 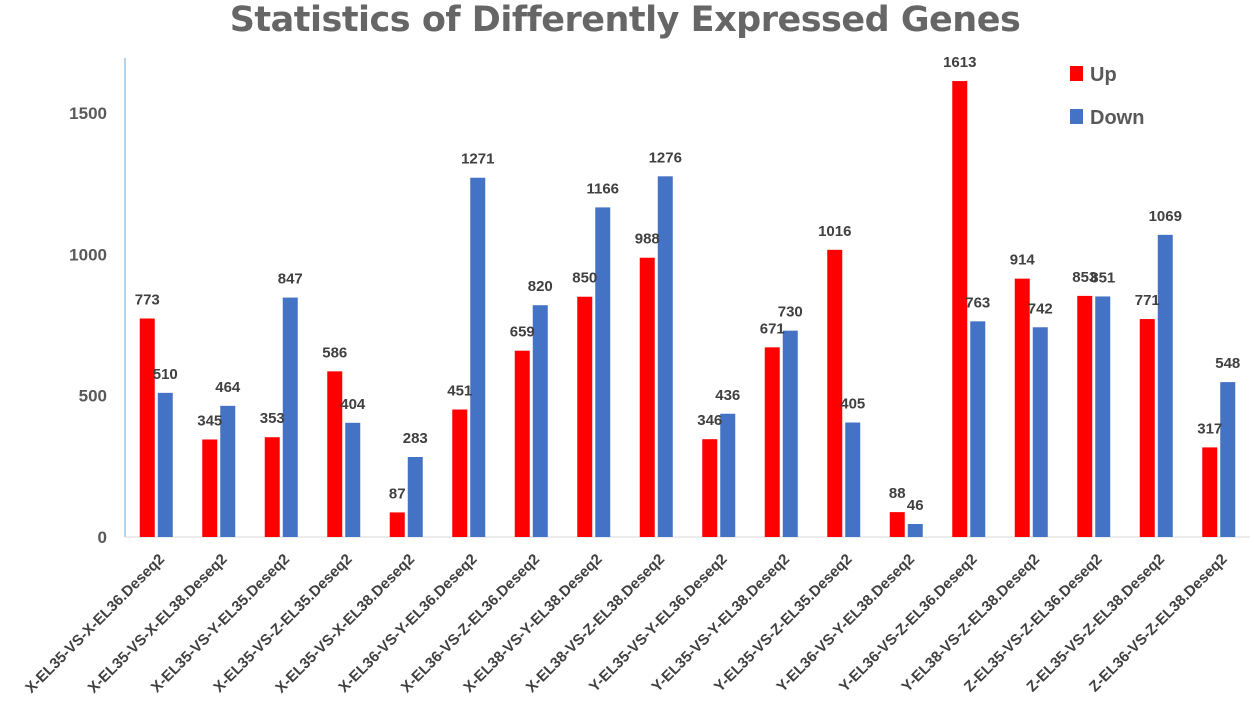 What do you see at coordinates (209, 420) in the screenshot?
I see `data-label-up: 345` at bounding box center [209, 420].